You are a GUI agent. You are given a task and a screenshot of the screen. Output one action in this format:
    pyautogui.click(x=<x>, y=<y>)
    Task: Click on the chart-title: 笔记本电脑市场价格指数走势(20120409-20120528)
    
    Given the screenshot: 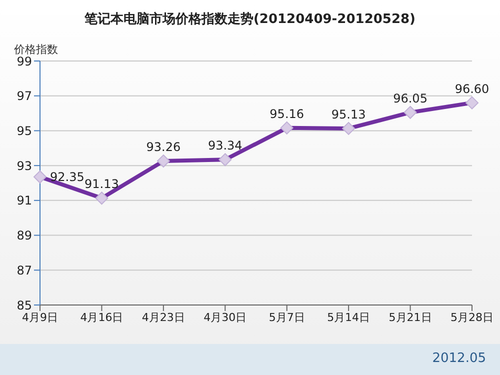 What is the action you would take?
    pyautogui.click(x=249, y=19)
    